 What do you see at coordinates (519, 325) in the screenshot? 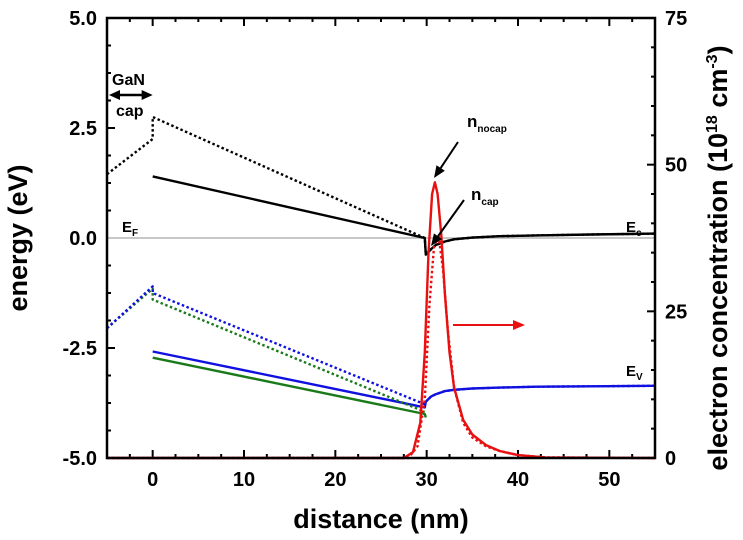
I see `right-axis-arrow-head` at bounding box center [519, 325].